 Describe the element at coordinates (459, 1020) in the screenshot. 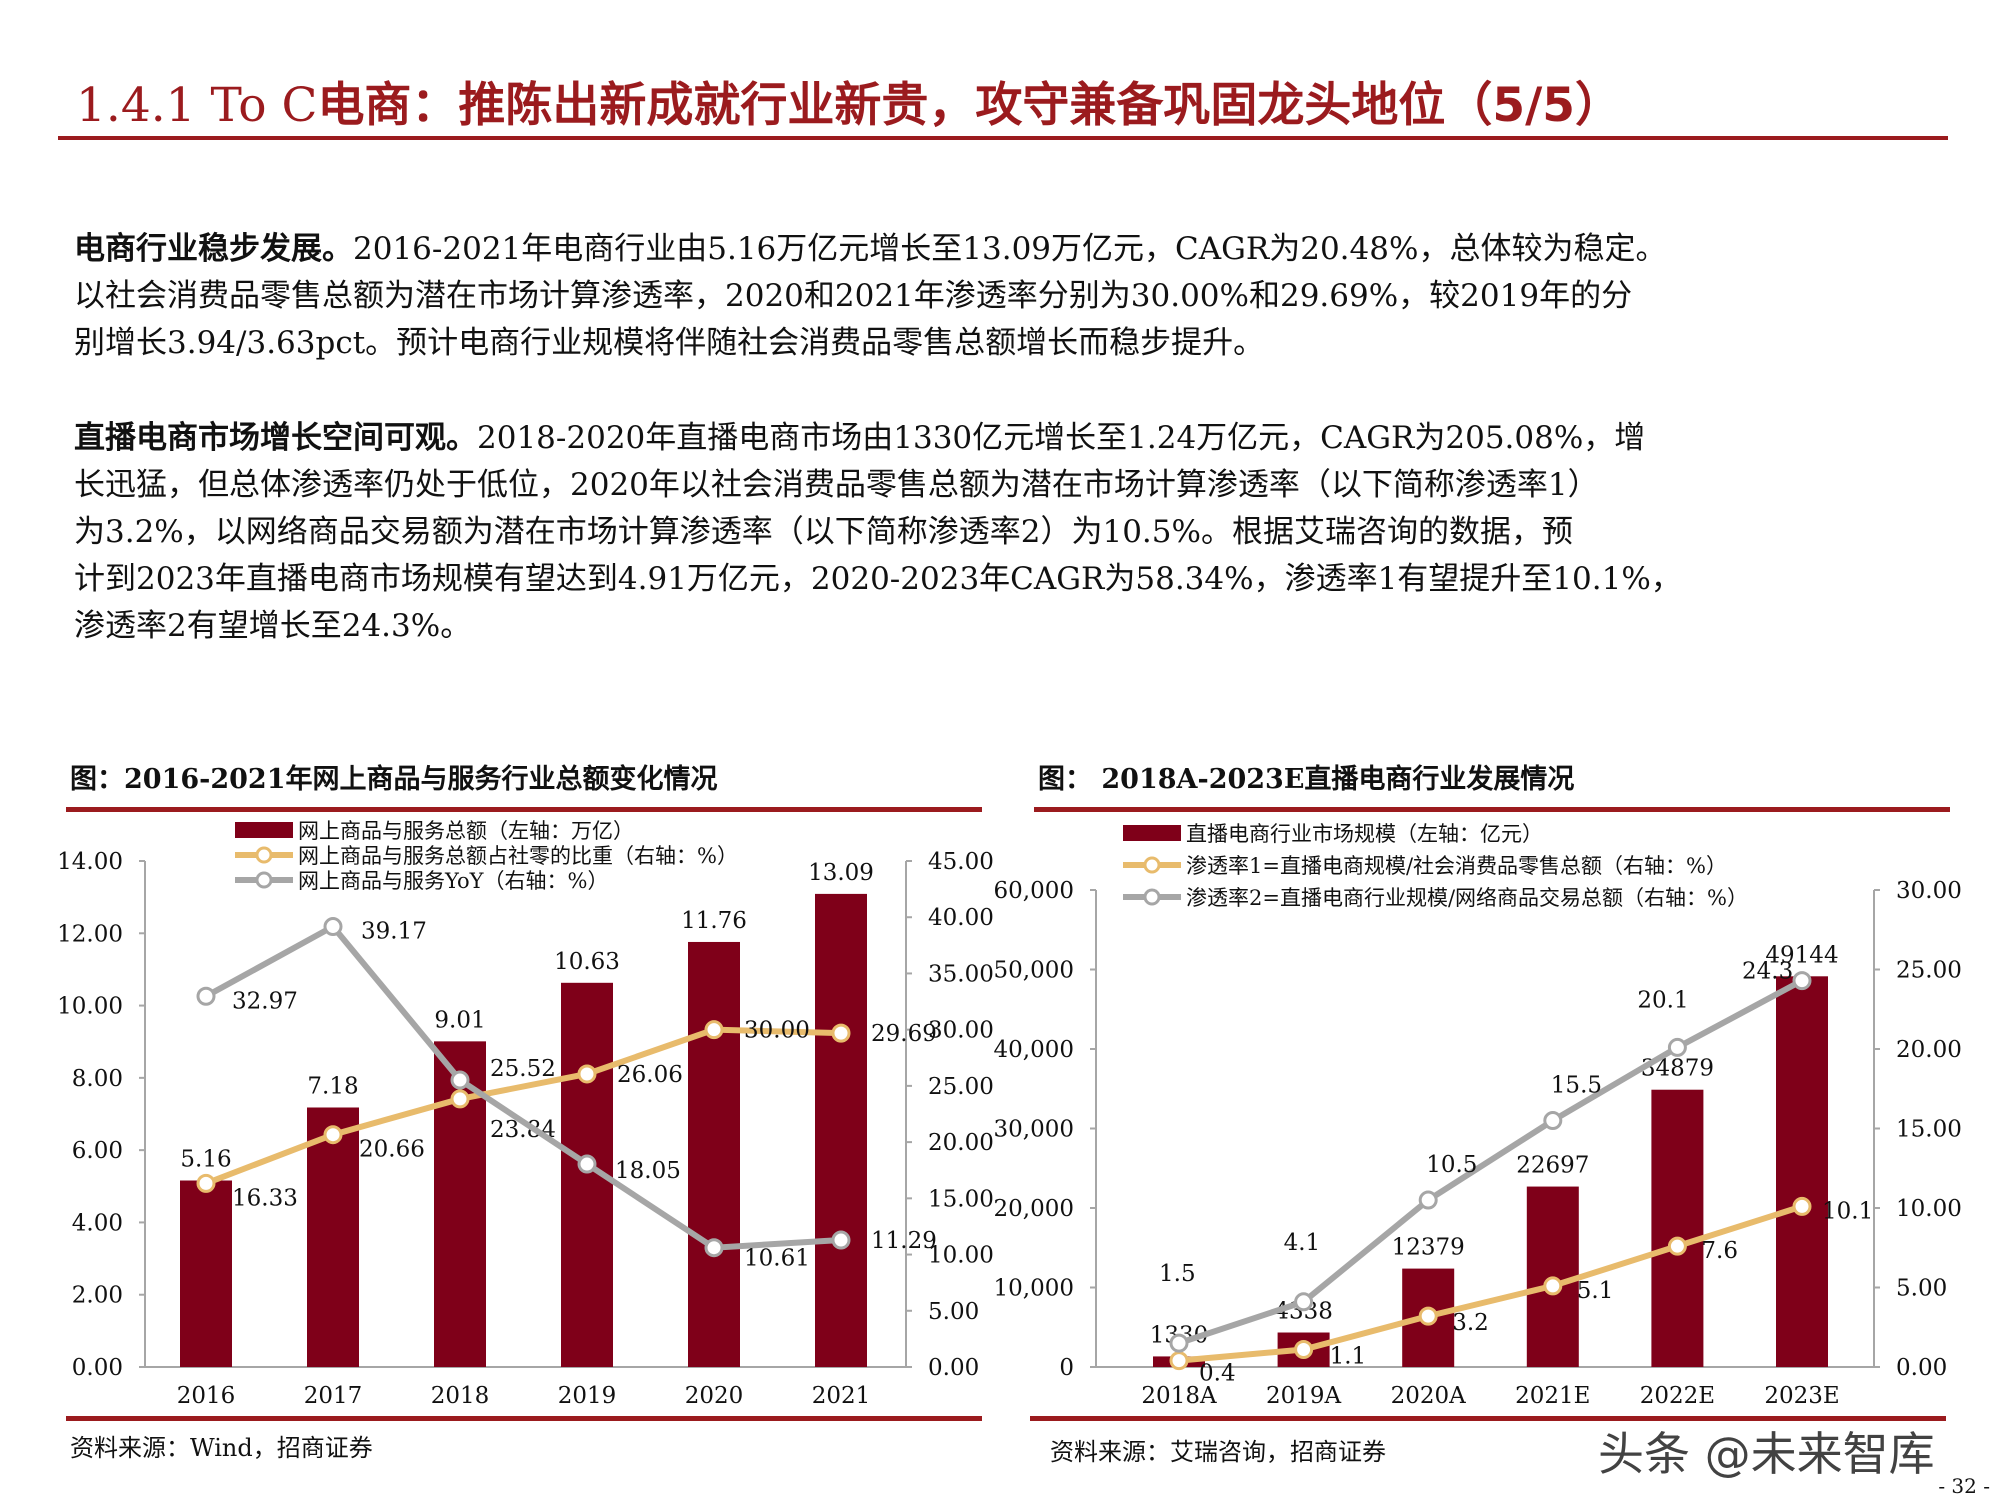

I see `chart1-bar-label: 9.01` at that location.